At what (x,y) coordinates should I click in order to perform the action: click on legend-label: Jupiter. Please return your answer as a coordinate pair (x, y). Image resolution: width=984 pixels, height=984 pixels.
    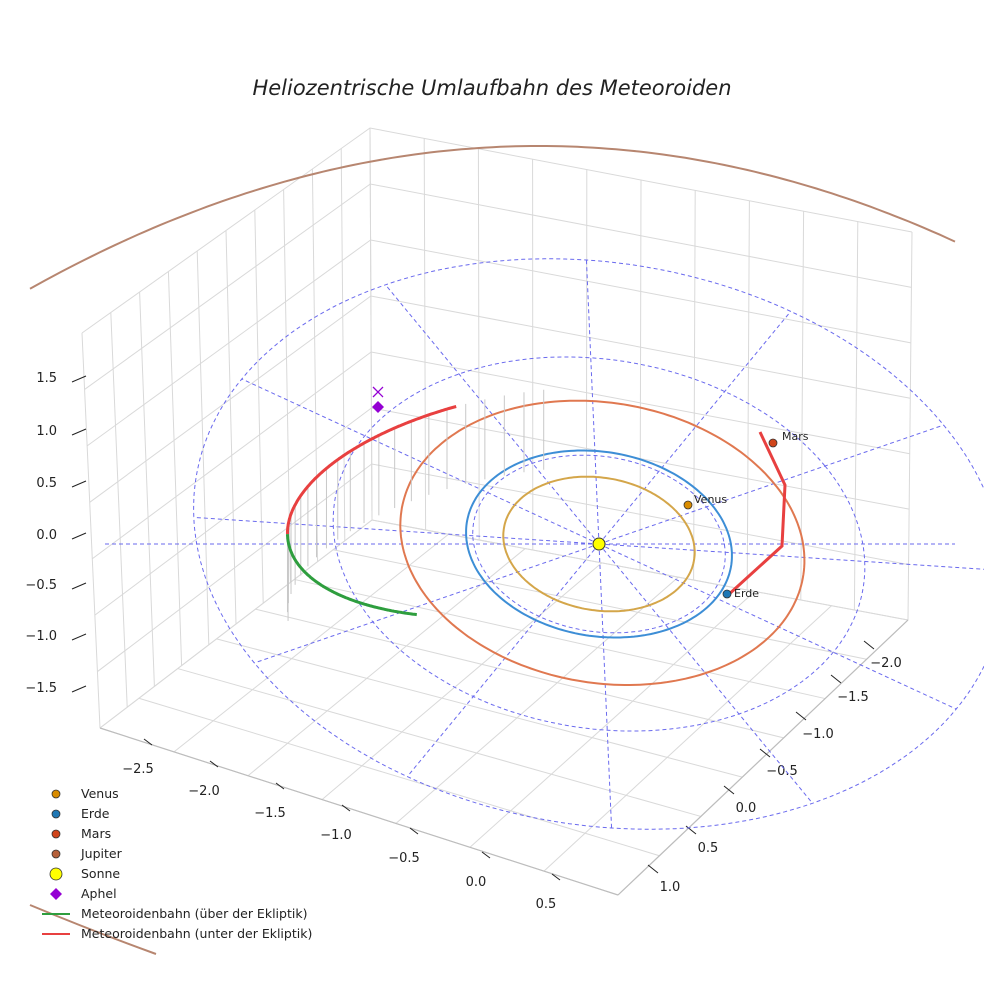
    Looking at the image, I should click on (101, 853).